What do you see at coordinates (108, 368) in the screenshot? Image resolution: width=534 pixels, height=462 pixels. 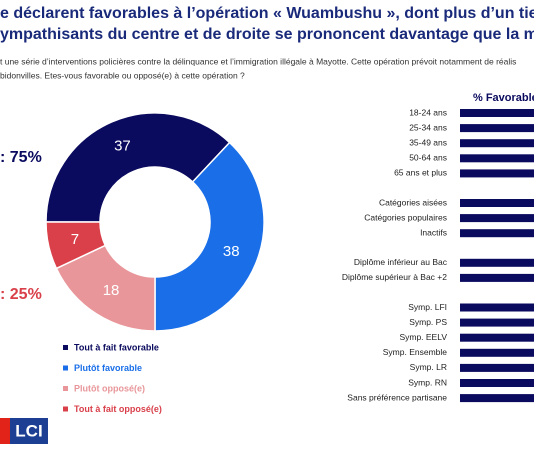 I see `legend-label: Plutôt favorable` at bounding box center [108, 368].